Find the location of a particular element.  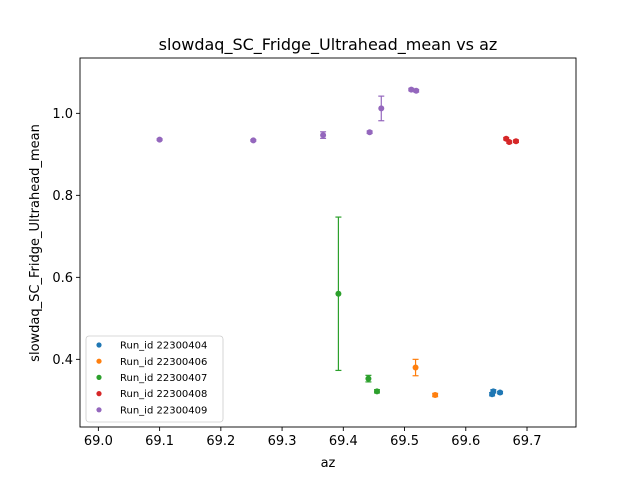

x-tick-label: 69.1 is located at coordinates (159, 441).